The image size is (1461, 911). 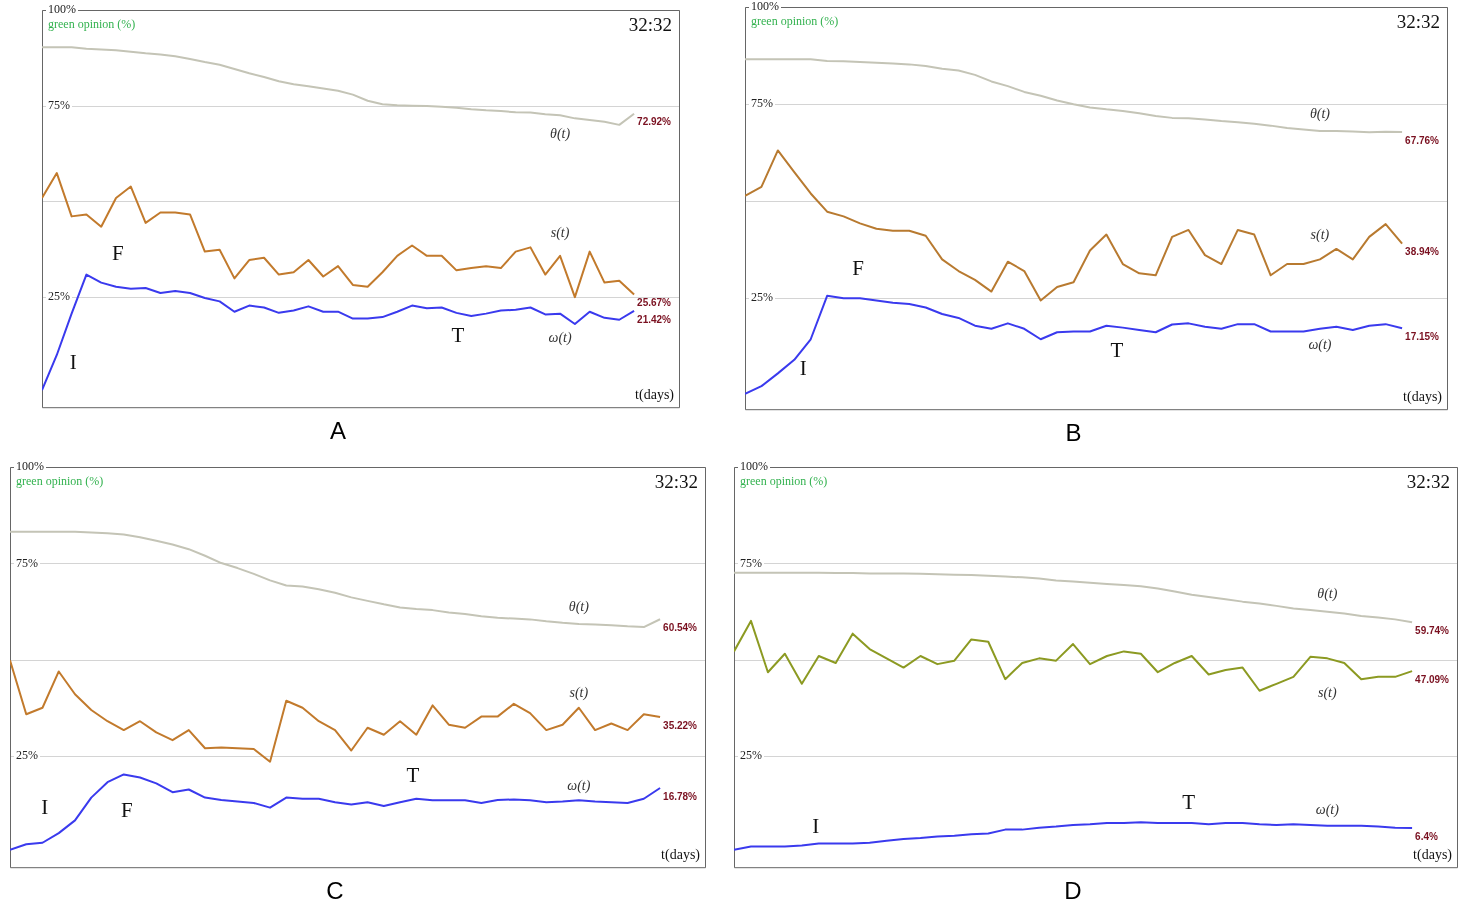 I want to click on data-label: 16.78%, so click(x=680, y=796).